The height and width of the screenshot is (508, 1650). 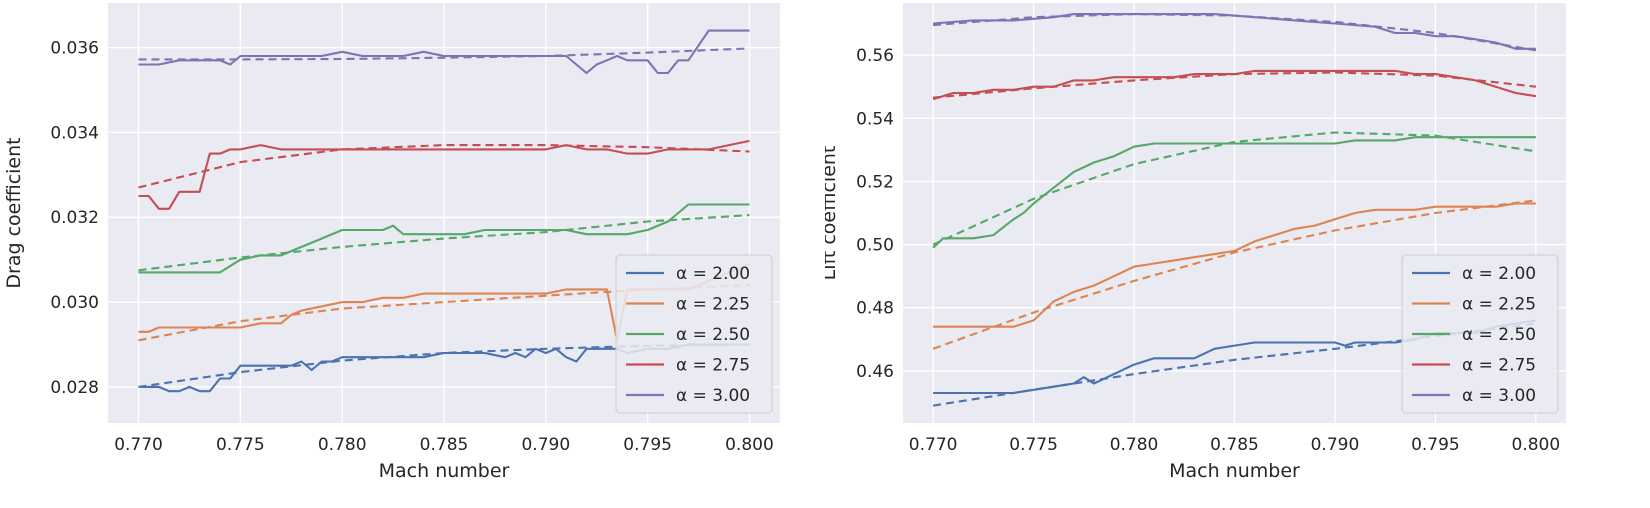 I want to click on y-tick-label: 0.46, so click(x=875, y=372).